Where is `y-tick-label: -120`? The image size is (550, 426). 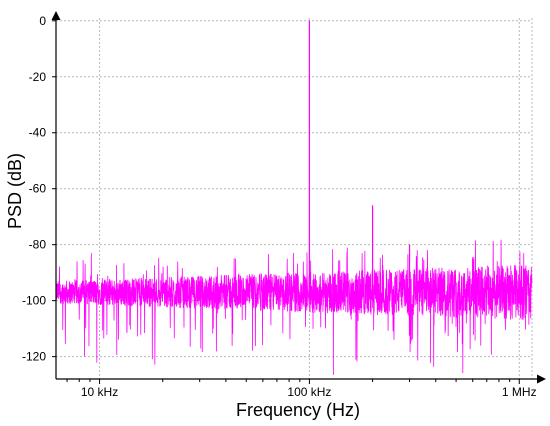
y-tick-label: -120 is located at coordinates (34, 357).